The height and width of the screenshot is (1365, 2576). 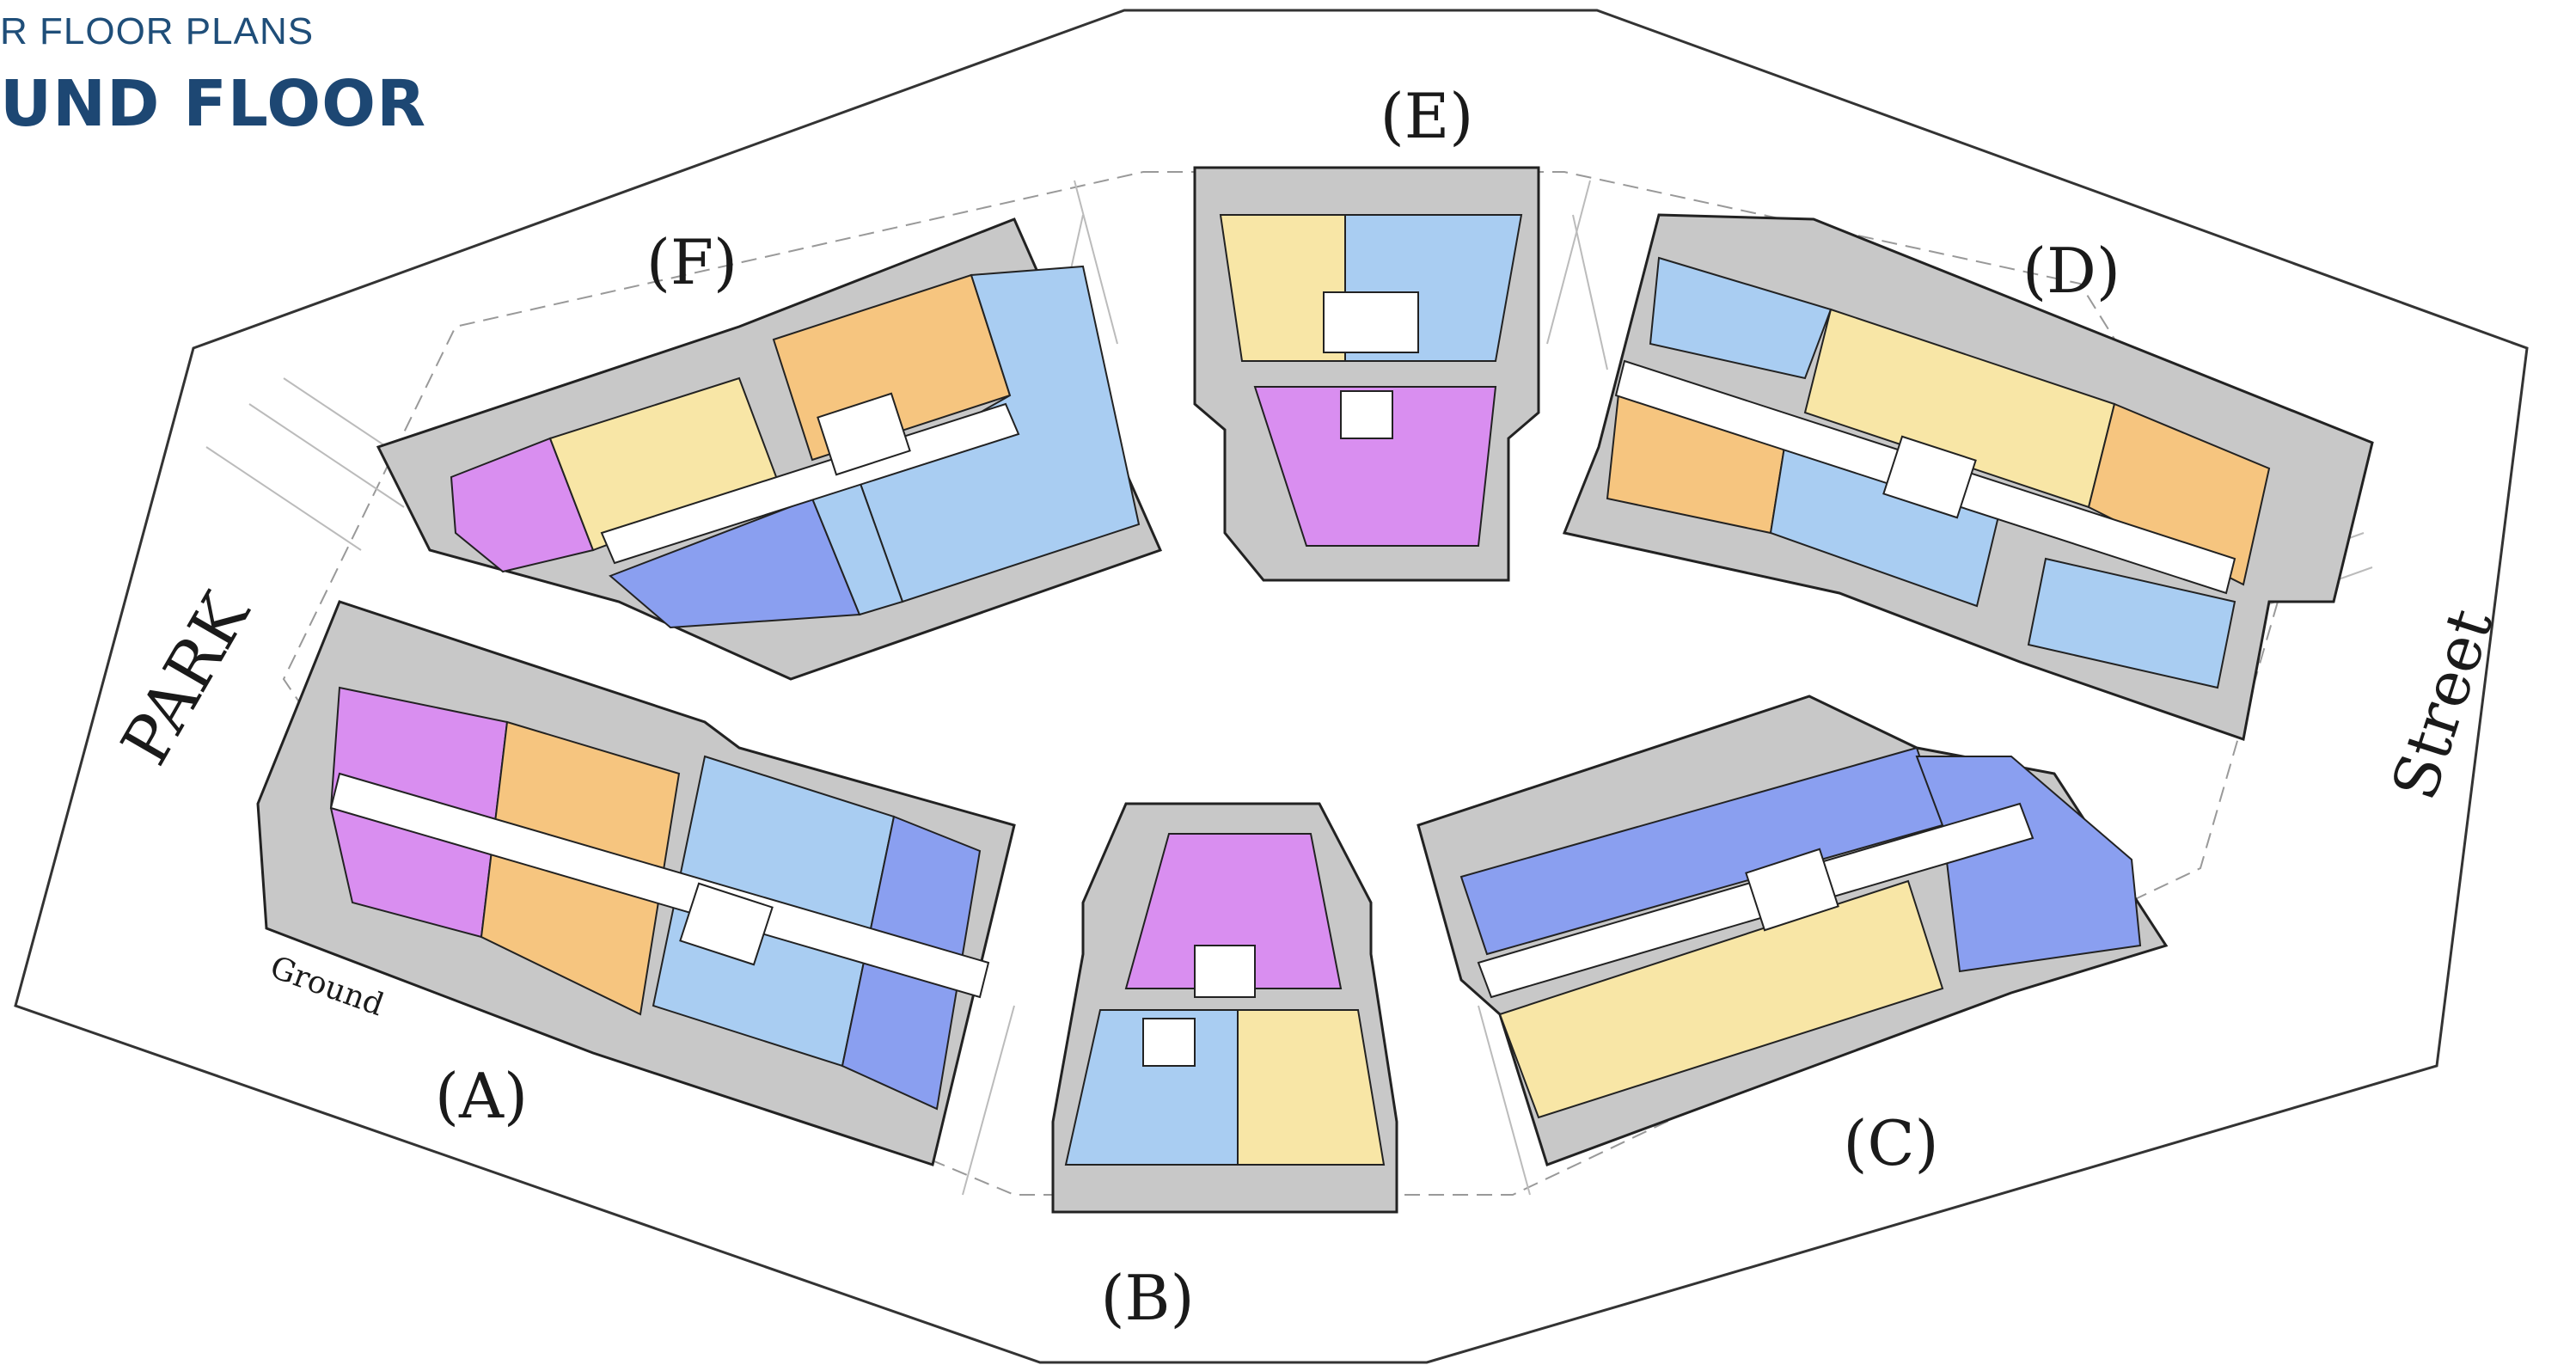 I want to click on building-d-unit-orange, so click(x=2179, y=494).